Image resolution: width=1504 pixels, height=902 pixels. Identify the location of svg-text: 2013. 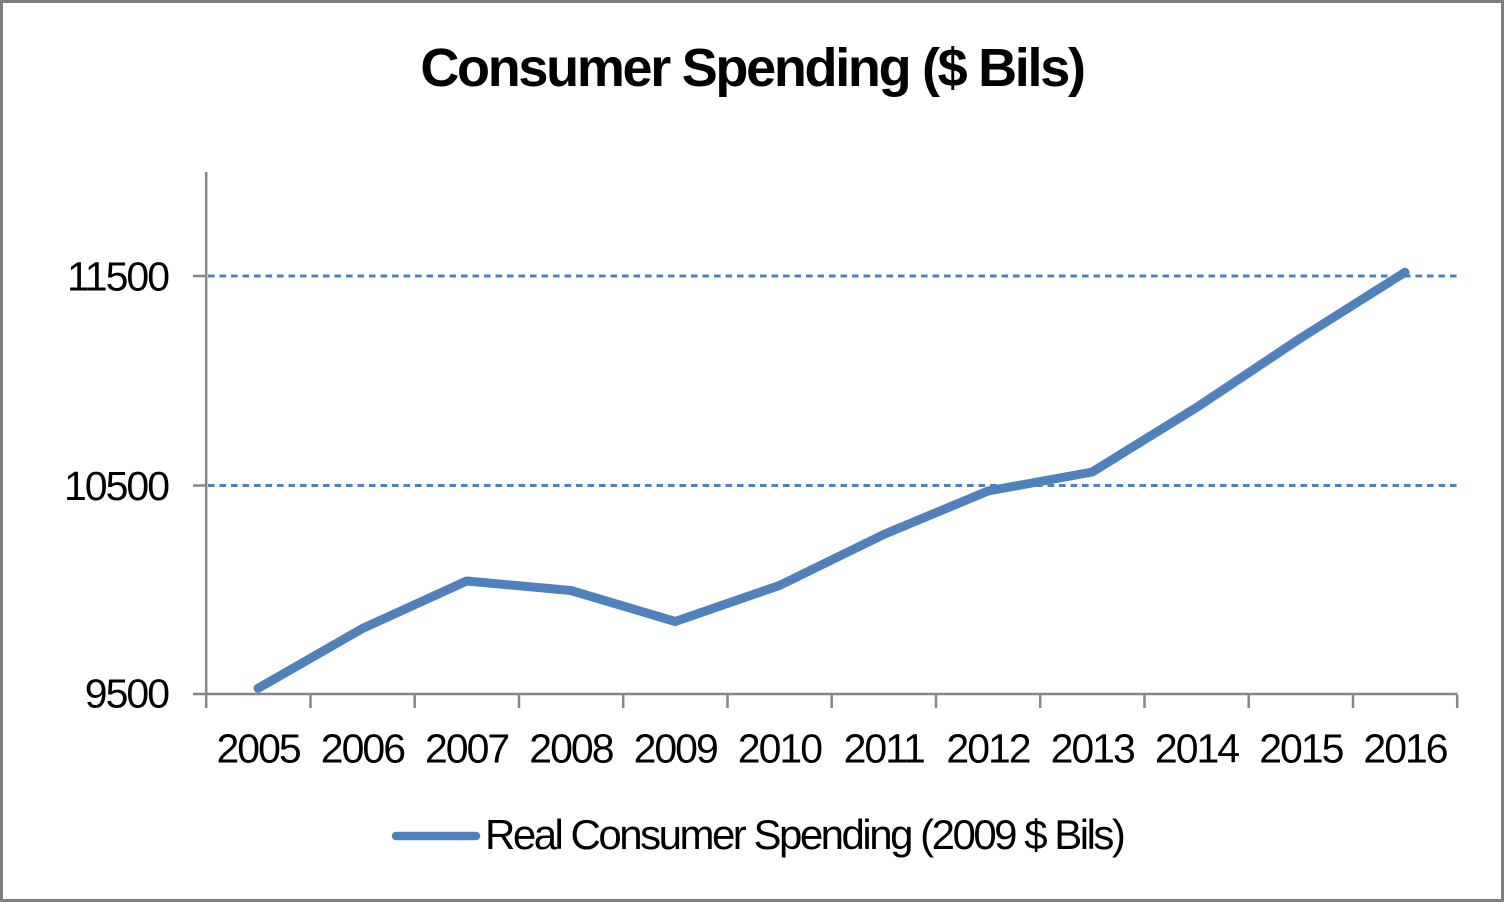
(1092, 749).